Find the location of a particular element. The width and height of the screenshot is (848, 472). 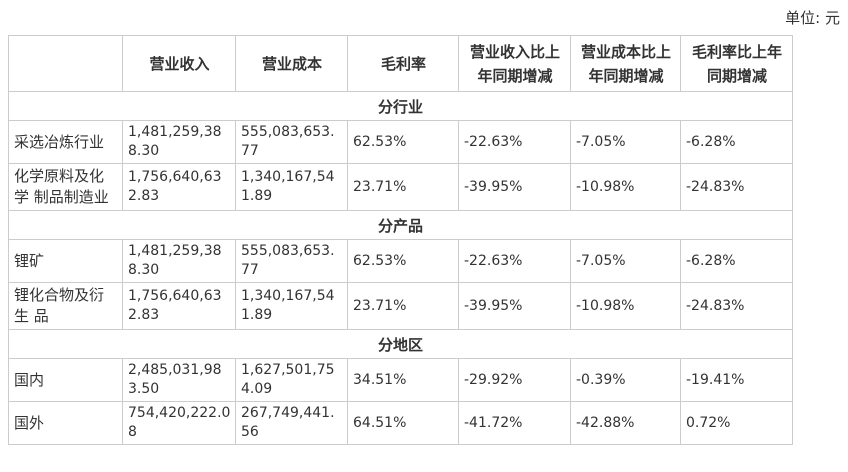

col-header-empty is located at coordinates (65, 63).